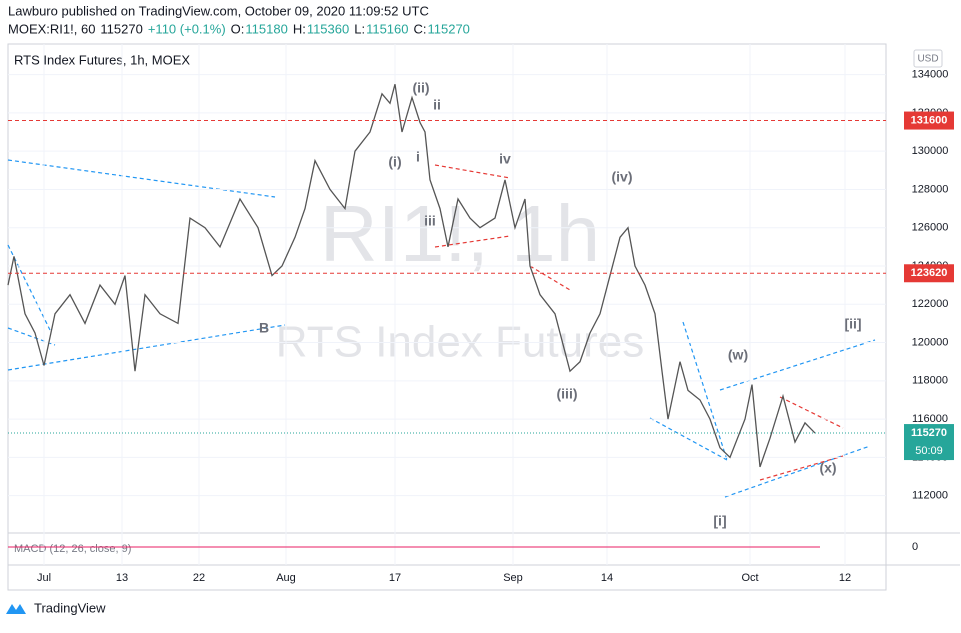 This screenshot has height=633, width=961. What do you see at coordinates (567, 394) in the screenshot?
I see `wave-label: (iii)` at bounding box center [567, 394].